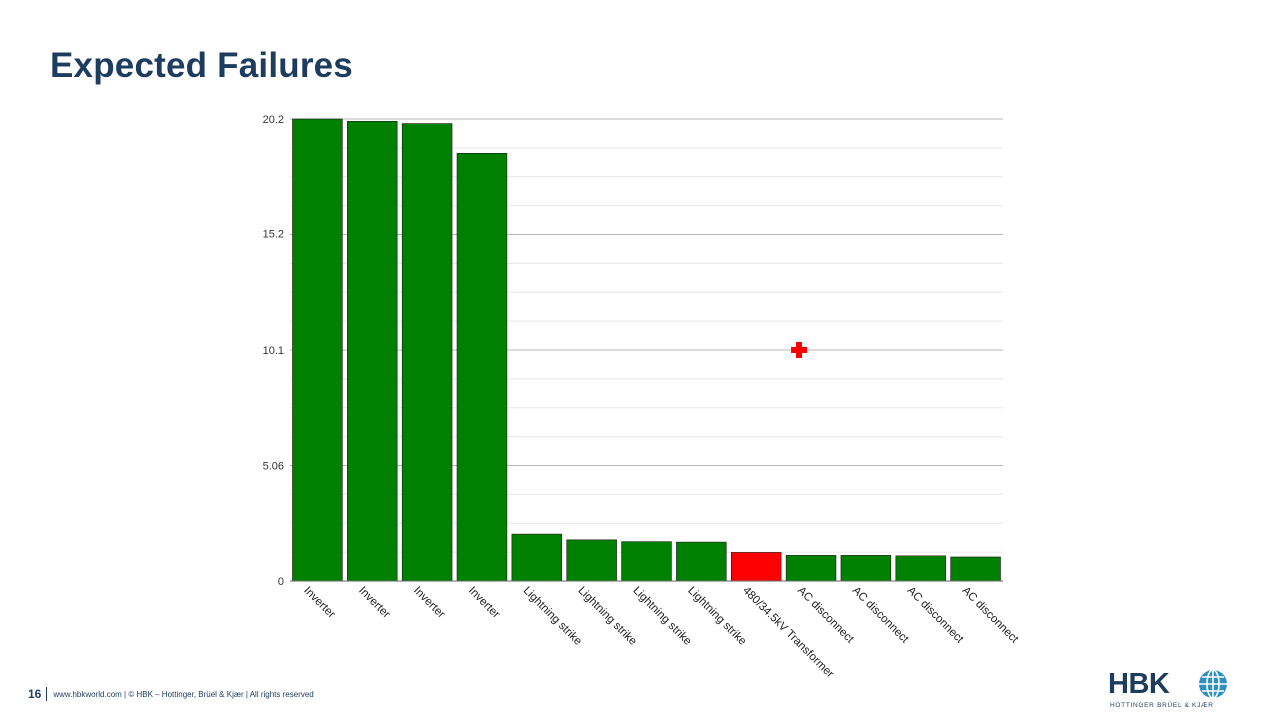  I want to click on hbk-logo: HBK HOTTINGER BRÜEL & KJÆR, so click(1170, 690).